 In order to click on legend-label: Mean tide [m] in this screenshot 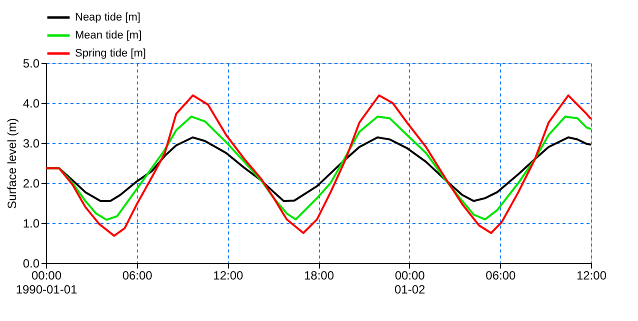, I will do `click(108, 36)`.